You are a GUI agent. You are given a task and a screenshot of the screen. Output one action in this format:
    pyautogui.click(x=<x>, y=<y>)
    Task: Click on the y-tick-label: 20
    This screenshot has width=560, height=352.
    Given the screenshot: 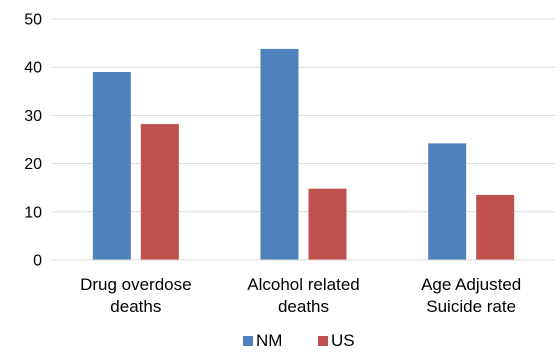 What is the action you would take?
    pyautogui.click(x=33, y=164)
    